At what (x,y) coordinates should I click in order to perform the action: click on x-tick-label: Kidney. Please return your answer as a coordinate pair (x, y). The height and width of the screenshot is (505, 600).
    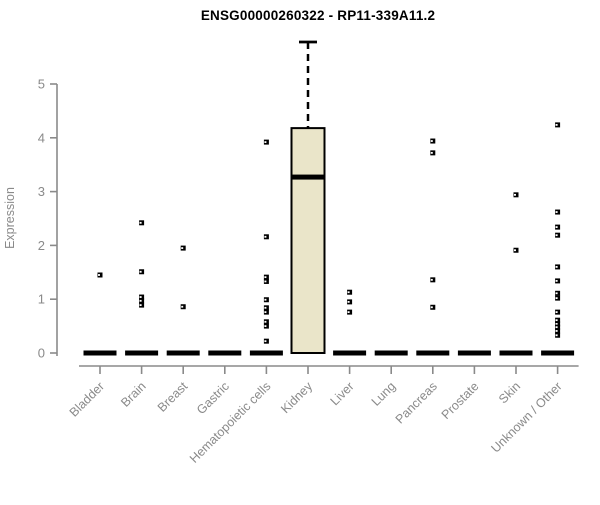
    Looking at the image, I should click on (296, 397).